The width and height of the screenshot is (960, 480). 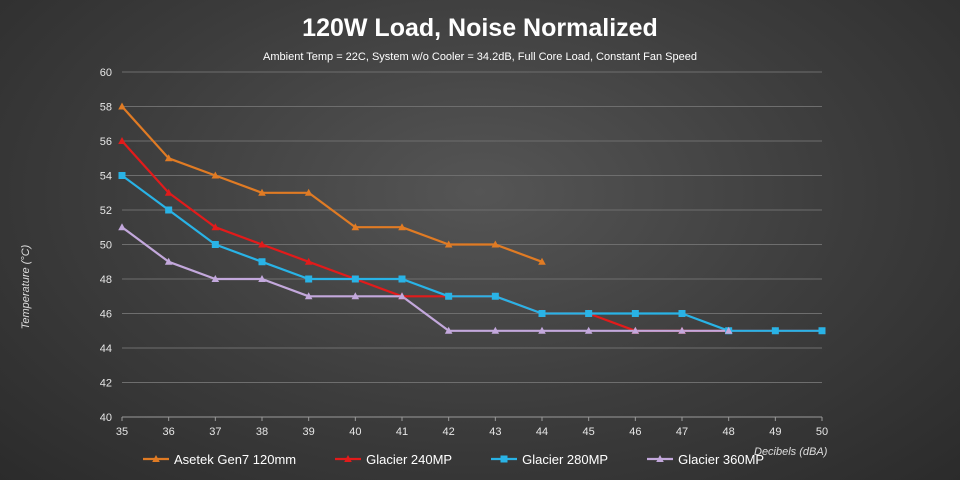 What do you see at coordinates (542, 432) in the screenshot?
I see `x-tick-label: 44` at bounding box center [542, 432].